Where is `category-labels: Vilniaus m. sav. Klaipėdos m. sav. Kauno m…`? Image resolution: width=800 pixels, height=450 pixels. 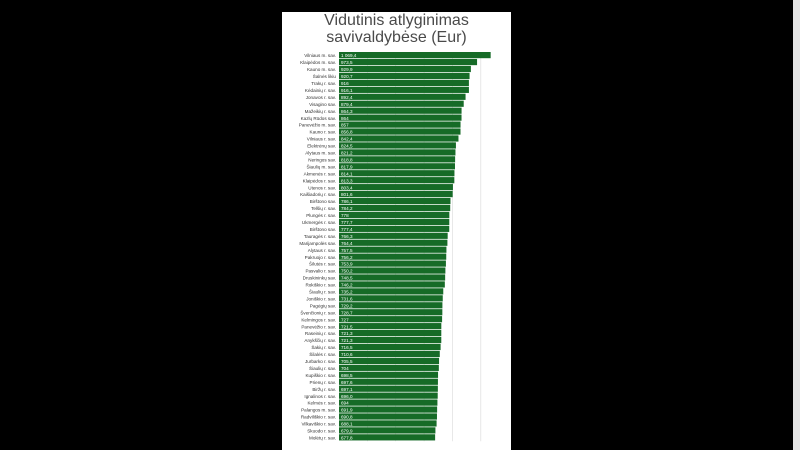 category-labels: Vilniaus m. sav. Klaipėdos m. sav. Kauno m… is located at coordinates (318, 246).